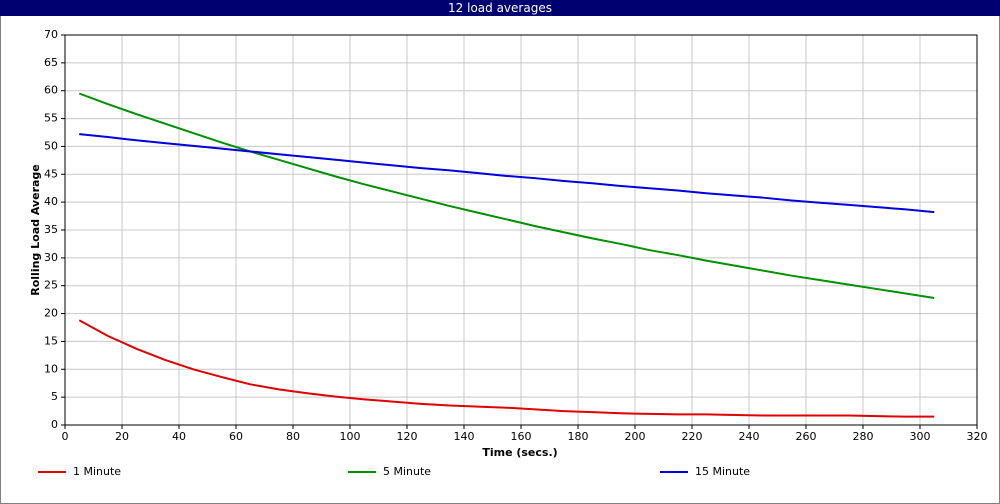 Image resolution: width=1000 pixels, height=504 pixels. Describe the element at coordinates (722, 471) in the screenshot. I see `legend-label: 15 Minute` at that location.